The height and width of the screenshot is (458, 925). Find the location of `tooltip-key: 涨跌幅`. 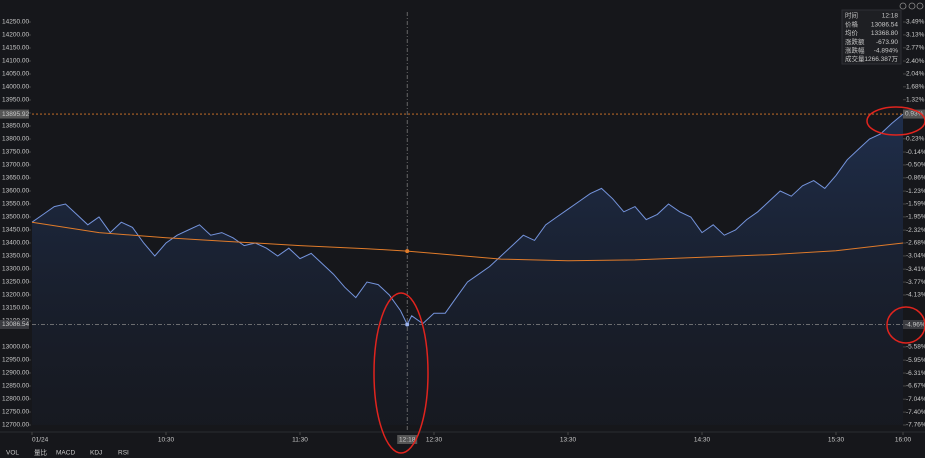

tooltip-key: 涨跌幅 is located at coordinates (855, 50).